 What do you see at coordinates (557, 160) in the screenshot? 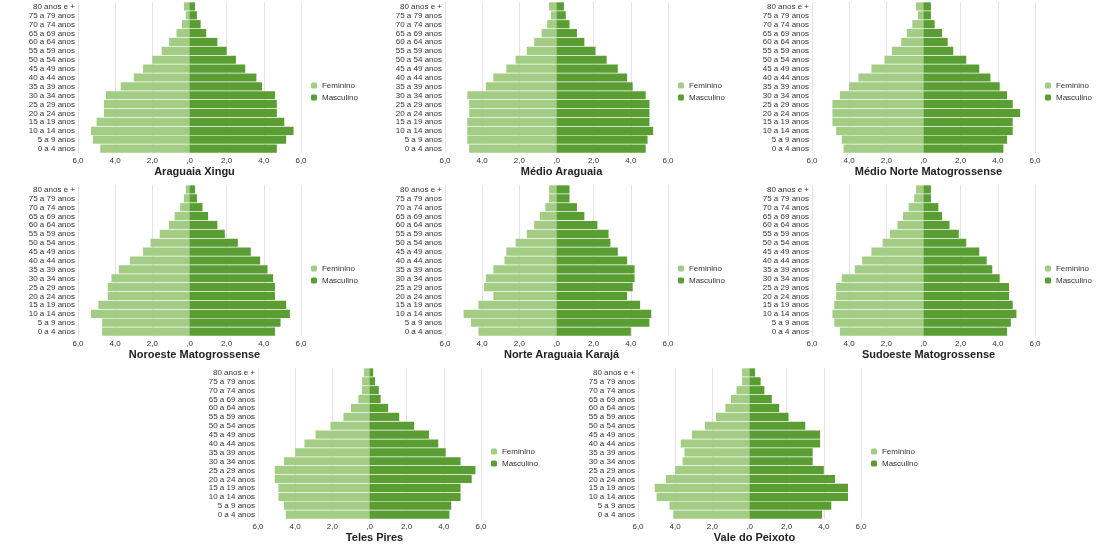
I see `x-tick-label: ,0` at bounding box center [557, 160].